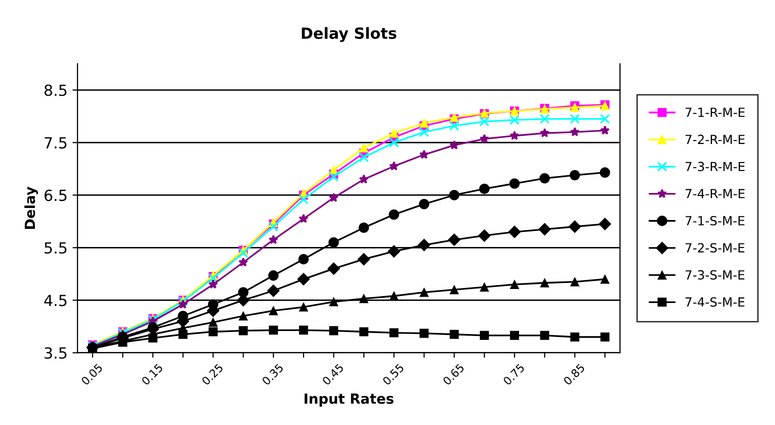 This screenshot has width=775, height=425. I want to click on legend-label: 7-2-S-M-E, so click(715, 248).